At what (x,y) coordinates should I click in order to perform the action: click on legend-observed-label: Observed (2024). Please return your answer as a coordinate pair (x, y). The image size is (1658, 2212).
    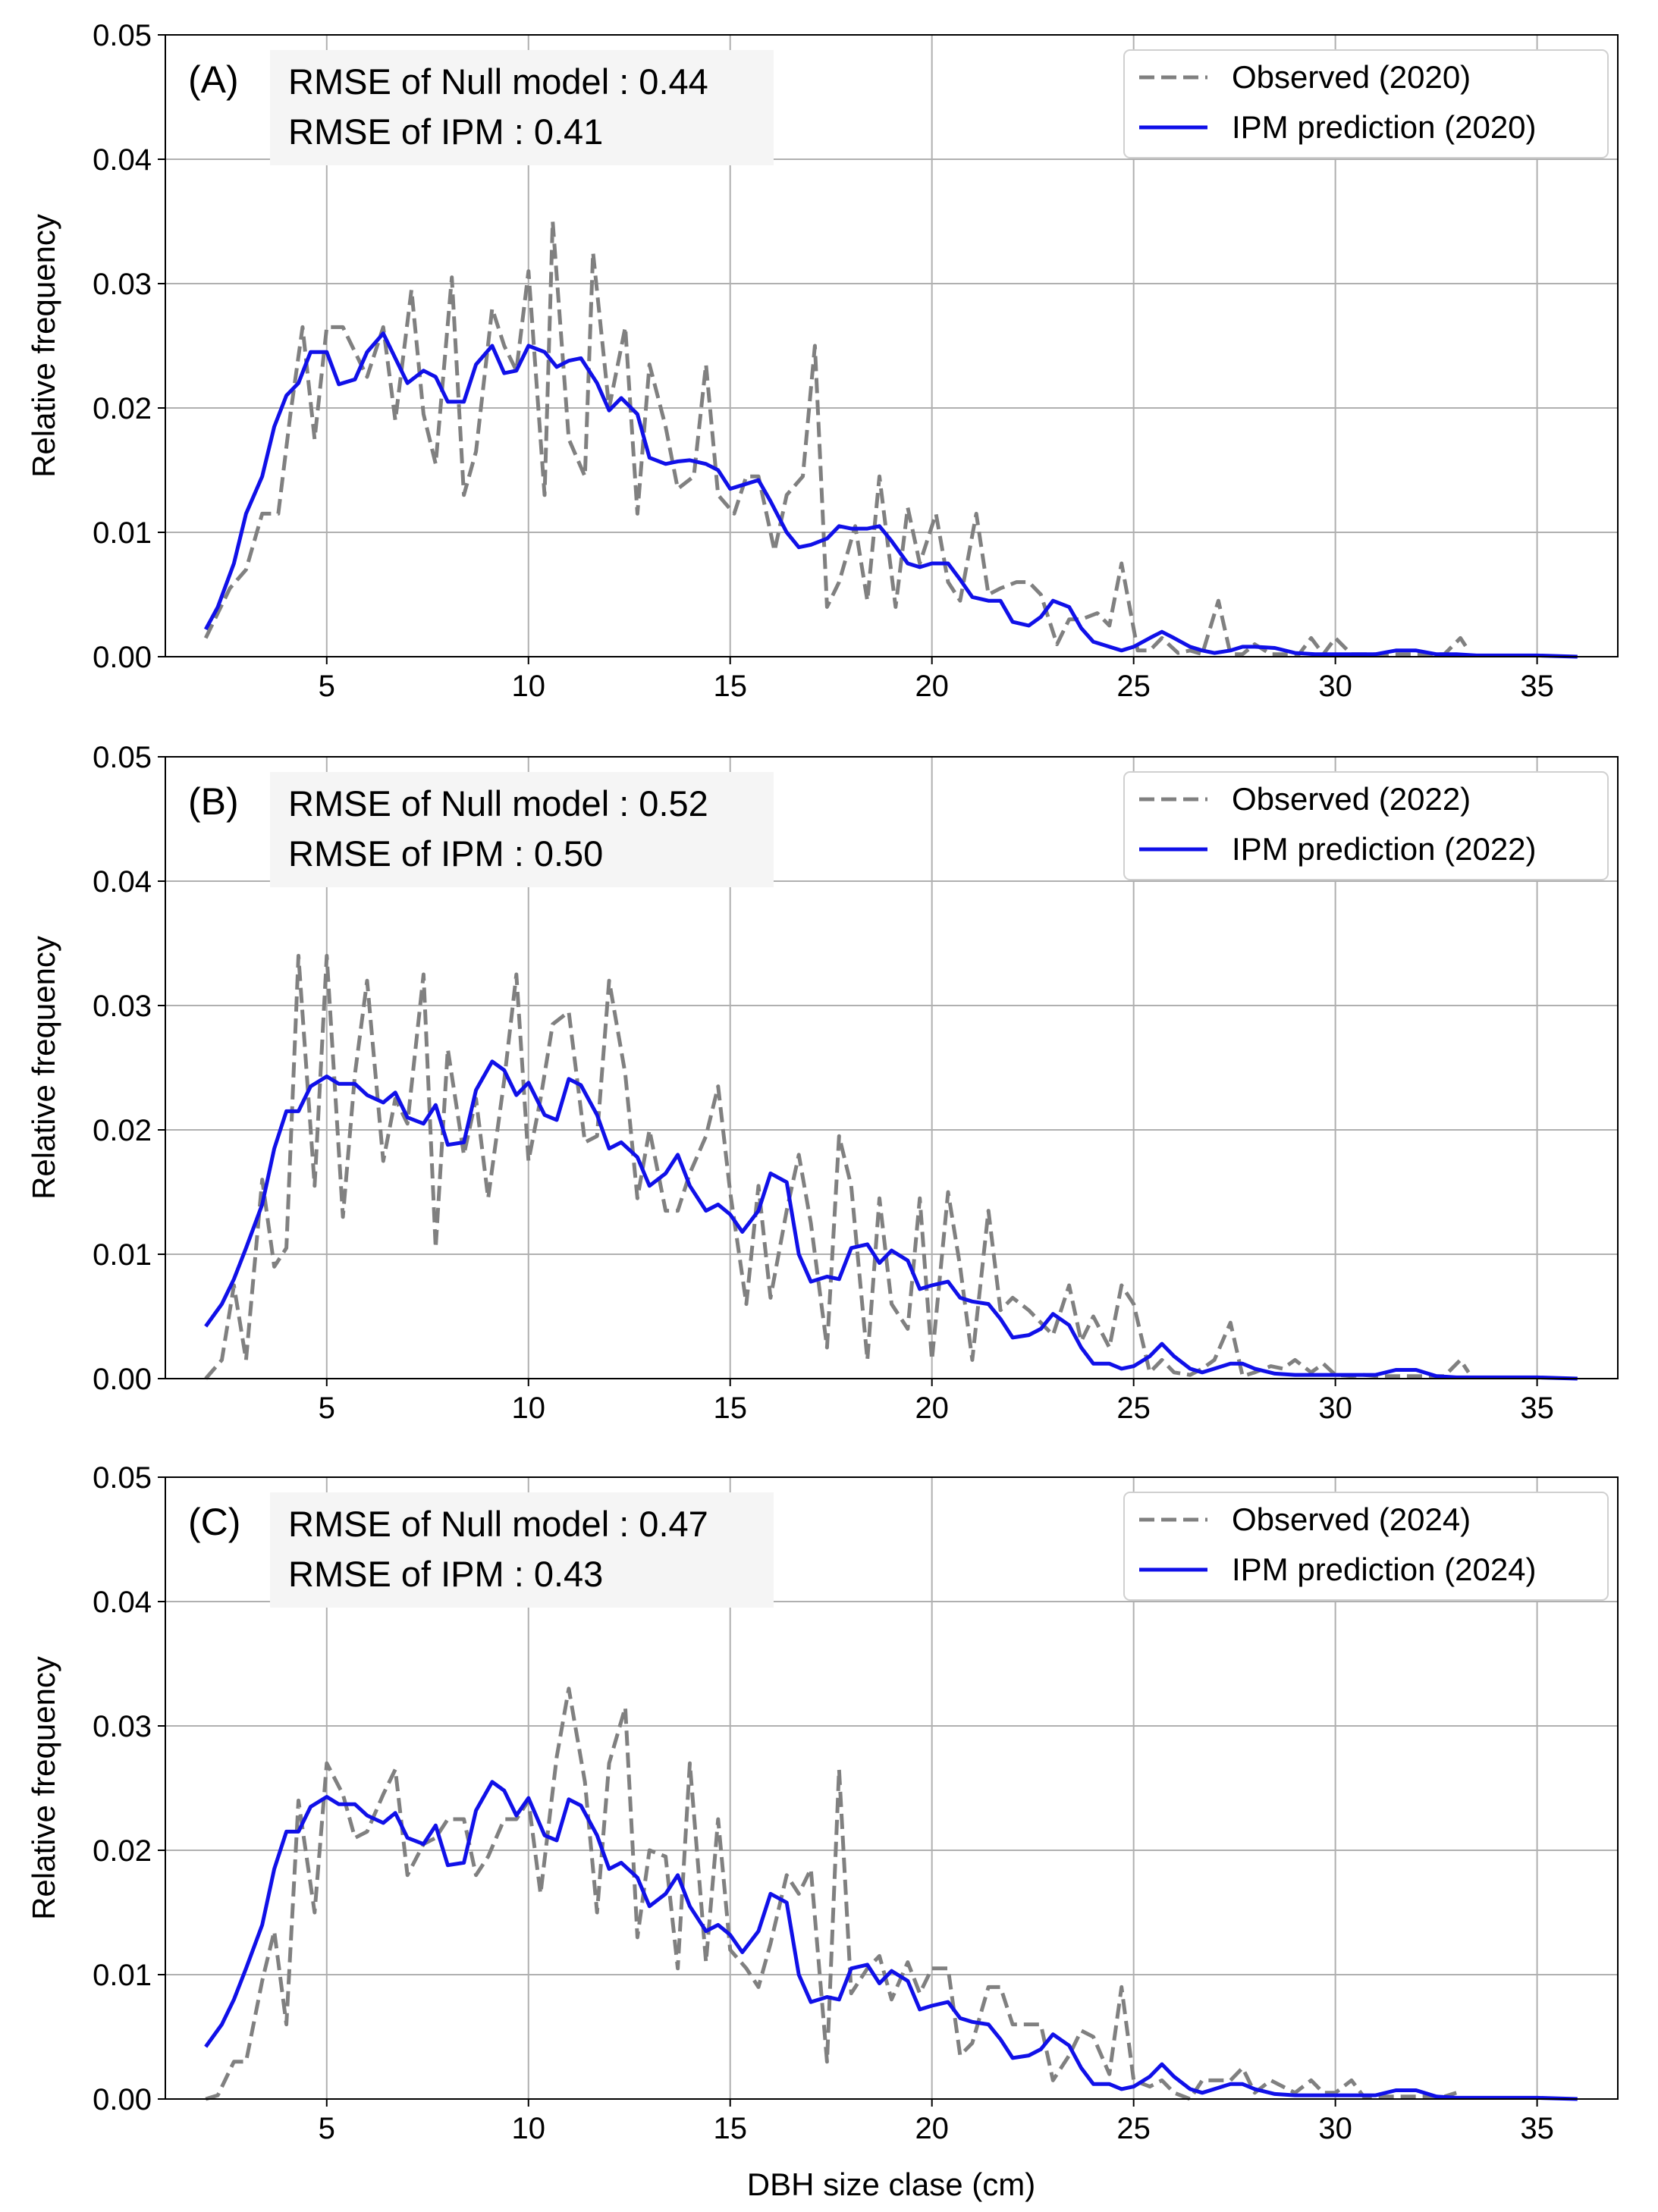
    Looking at the image, I should click on (1351, 1519).